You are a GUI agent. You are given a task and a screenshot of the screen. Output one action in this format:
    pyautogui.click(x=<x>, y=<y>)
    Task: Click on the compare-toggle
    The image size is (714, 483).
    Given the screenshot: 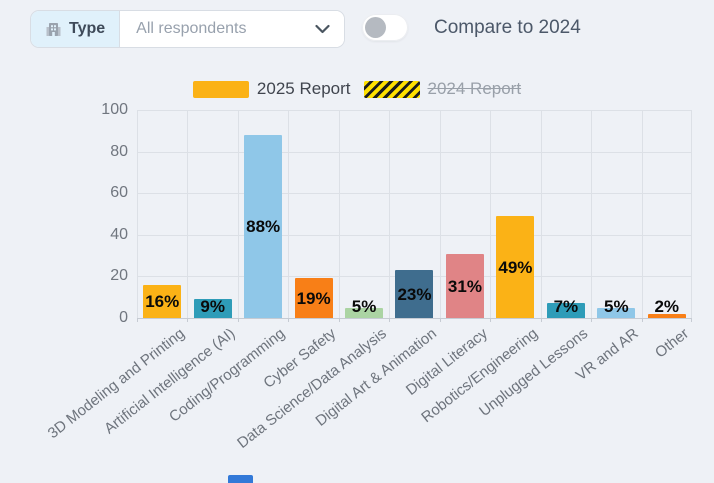 What is the action you would take?
    pyautogui.click(x=385, y=27)
    